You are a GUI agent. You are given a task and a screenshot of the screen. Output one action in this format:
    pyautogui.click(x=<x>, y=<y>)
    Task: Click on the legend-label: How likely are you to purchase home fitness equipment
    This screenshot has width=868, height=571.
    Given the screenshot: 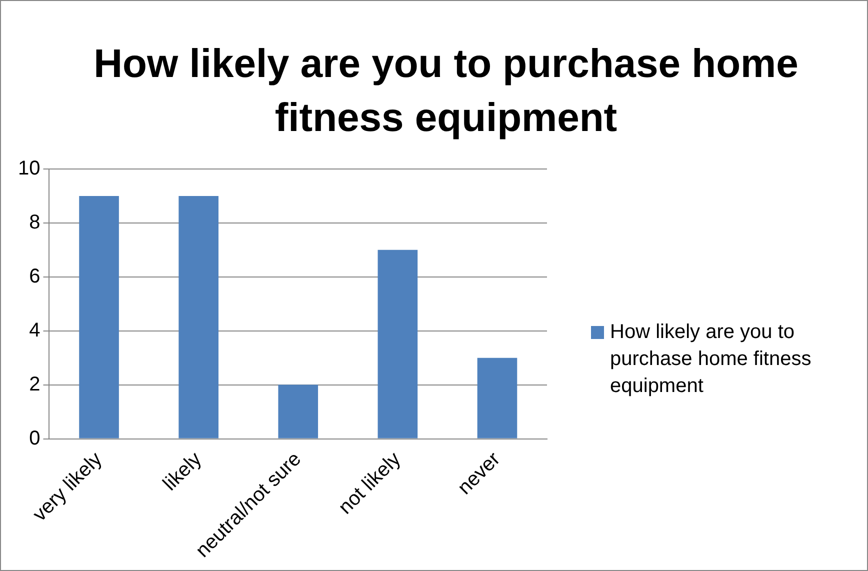 What is the action you would take?
    pyautogui.click(x=711, y=359)
    